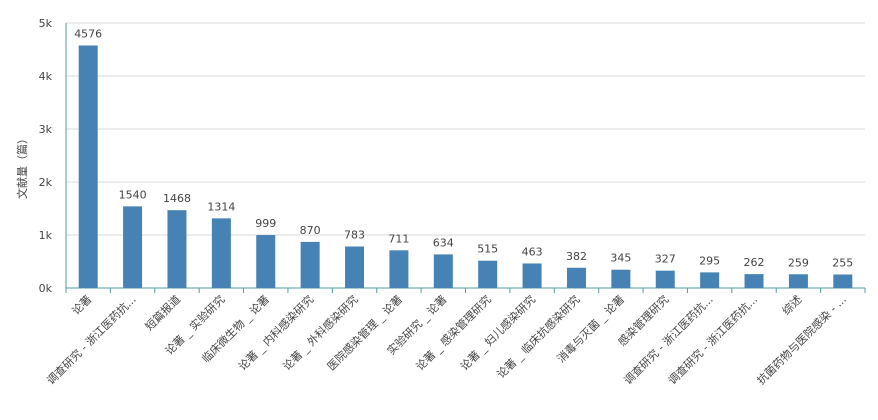  Describe the element at coordinates (665, 259) in the screenshot. I see `data-label: 327` at that location.